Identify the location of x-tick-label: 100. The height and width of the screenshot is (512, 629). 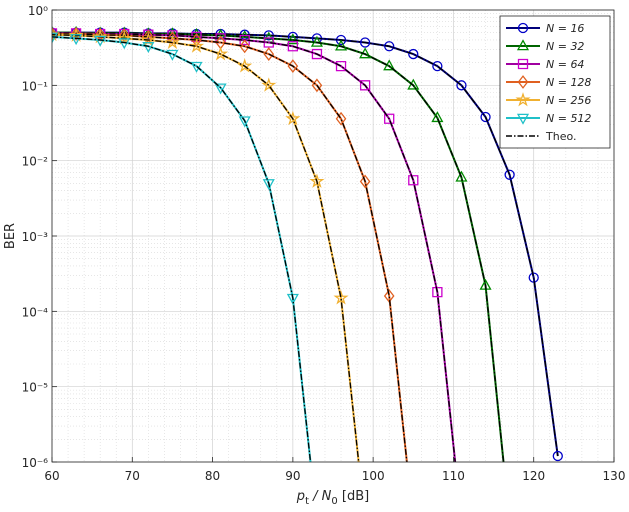
(373, 476).